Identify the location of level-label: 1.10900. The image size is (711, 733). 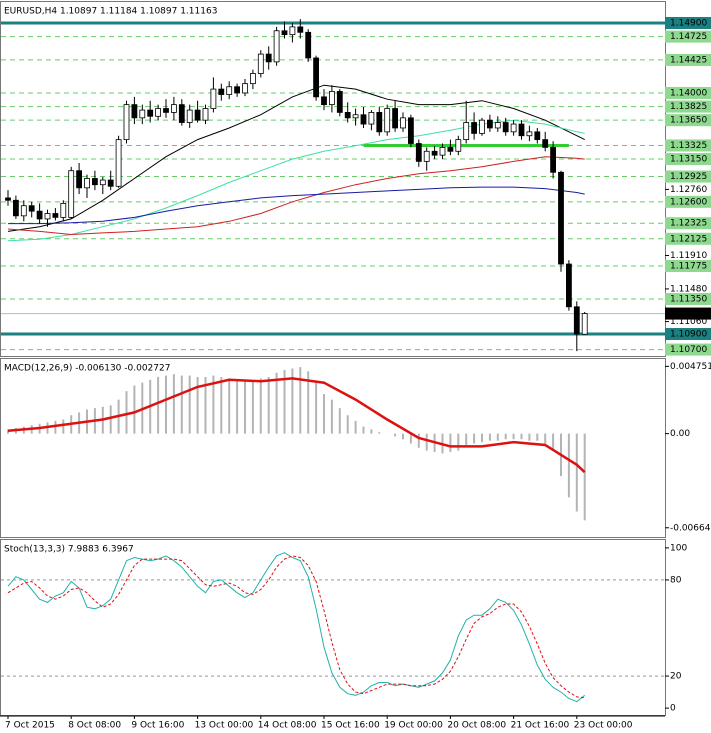
(688, 335).